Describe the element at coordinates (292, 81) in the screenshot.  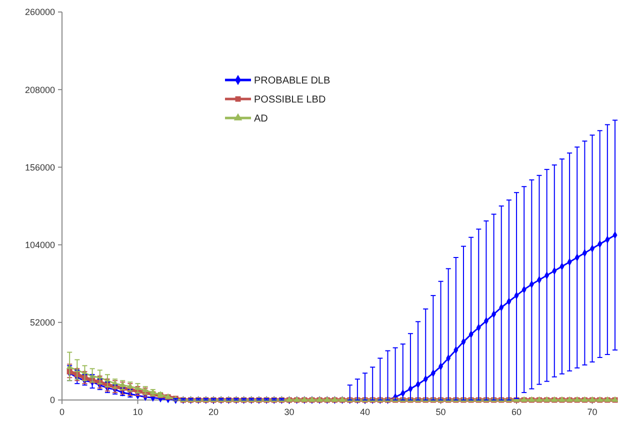
I see `legend-label: PROBABLE DLB` at that location.